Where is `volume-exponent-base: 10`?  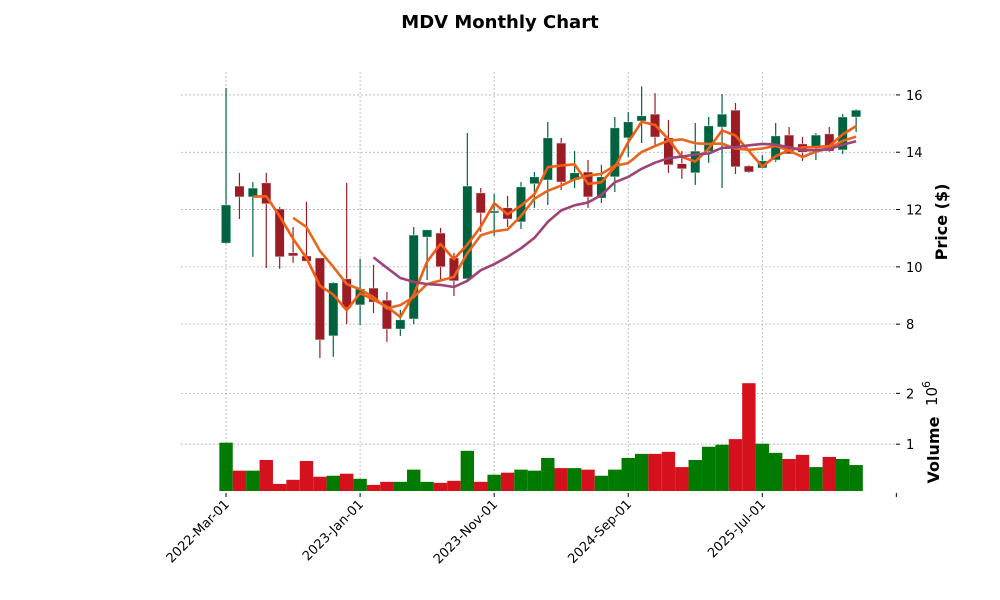
volume-exponent-base: 10 is located at coordinates (932, 396).